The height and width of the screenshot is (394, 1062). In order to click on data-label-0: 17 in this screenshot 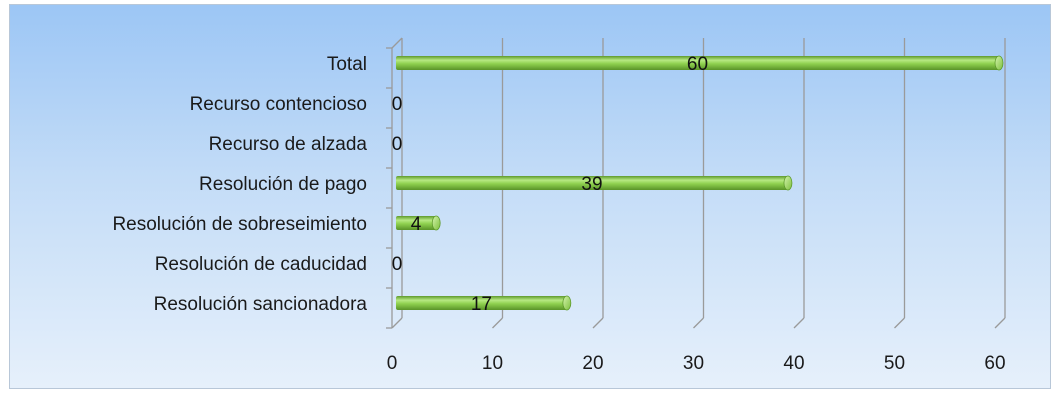, I will do `click(481, 304)`.